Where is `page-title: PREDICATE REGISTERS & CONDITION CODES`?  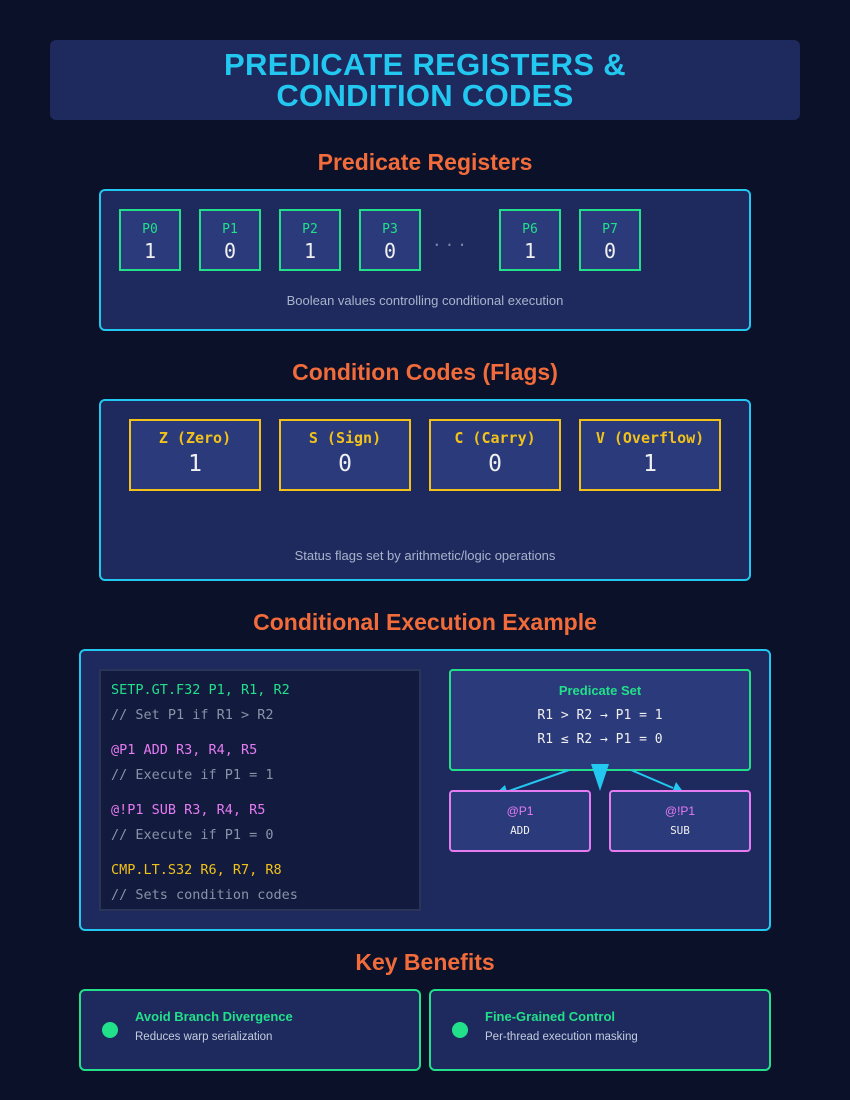
page-title: PREDICATE REGISTERS & CONDITION CODES is located at coordinates (425, 80).